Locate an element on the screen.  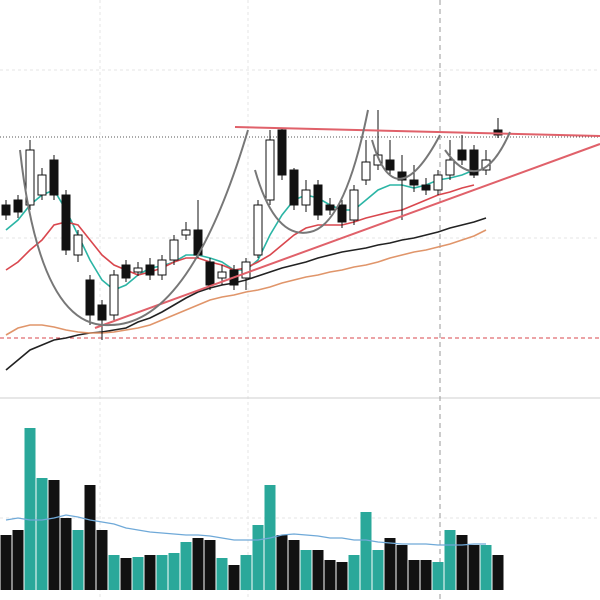
volume-ma-line is located at coordinates (245, 530).